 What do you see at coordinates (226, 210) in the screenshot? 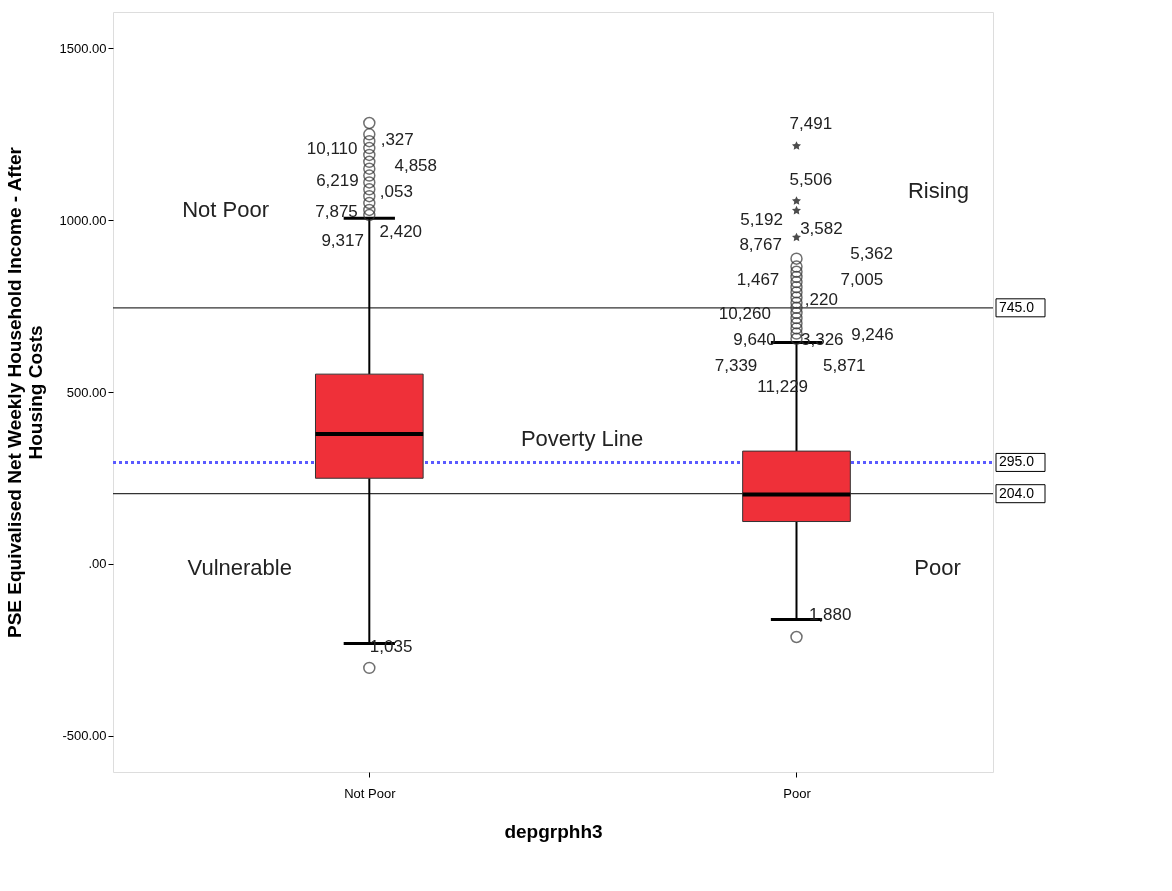
I see `annotation: Not Poor` at bounding box center [226, 210].